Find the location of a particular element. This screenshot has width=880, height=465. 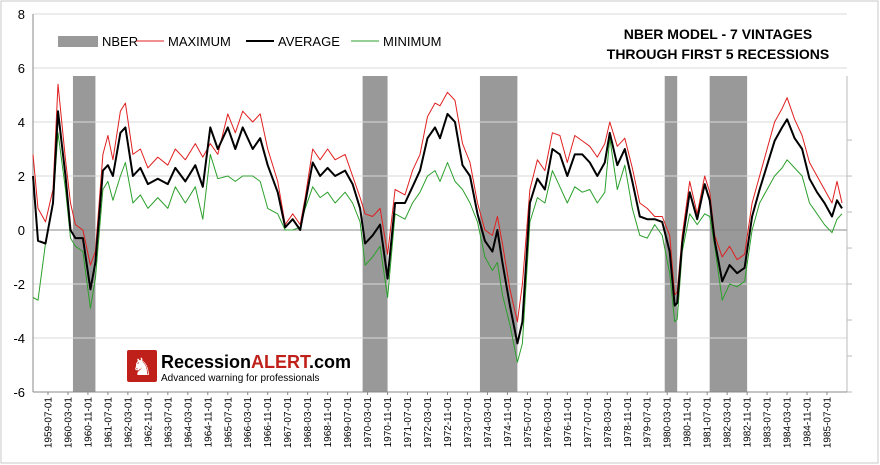

x-tick-label: 1964-11-01 is located at coordinates (208, 422).